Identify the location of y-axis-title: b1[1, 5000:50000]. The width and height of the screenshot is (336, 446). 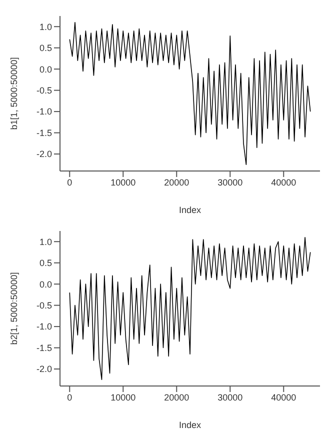
(14, 93).